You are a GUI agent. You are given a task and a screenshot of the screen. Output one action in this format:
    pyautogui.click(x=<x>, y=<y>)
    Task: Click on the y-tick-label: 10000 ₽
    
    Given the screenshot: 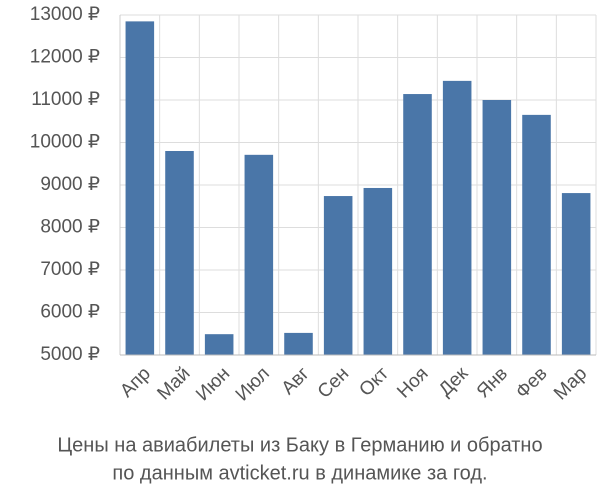 What is the action you would take?
    pyautogui.click(x=65, y=142)
    